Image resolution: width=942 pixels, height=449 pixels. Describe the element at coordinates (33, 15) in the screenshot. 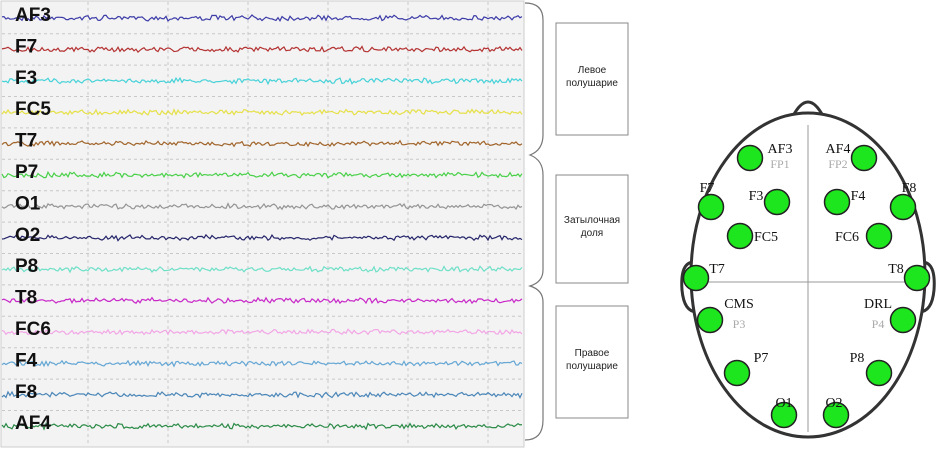

I see `channel-label: AF3` at that location.